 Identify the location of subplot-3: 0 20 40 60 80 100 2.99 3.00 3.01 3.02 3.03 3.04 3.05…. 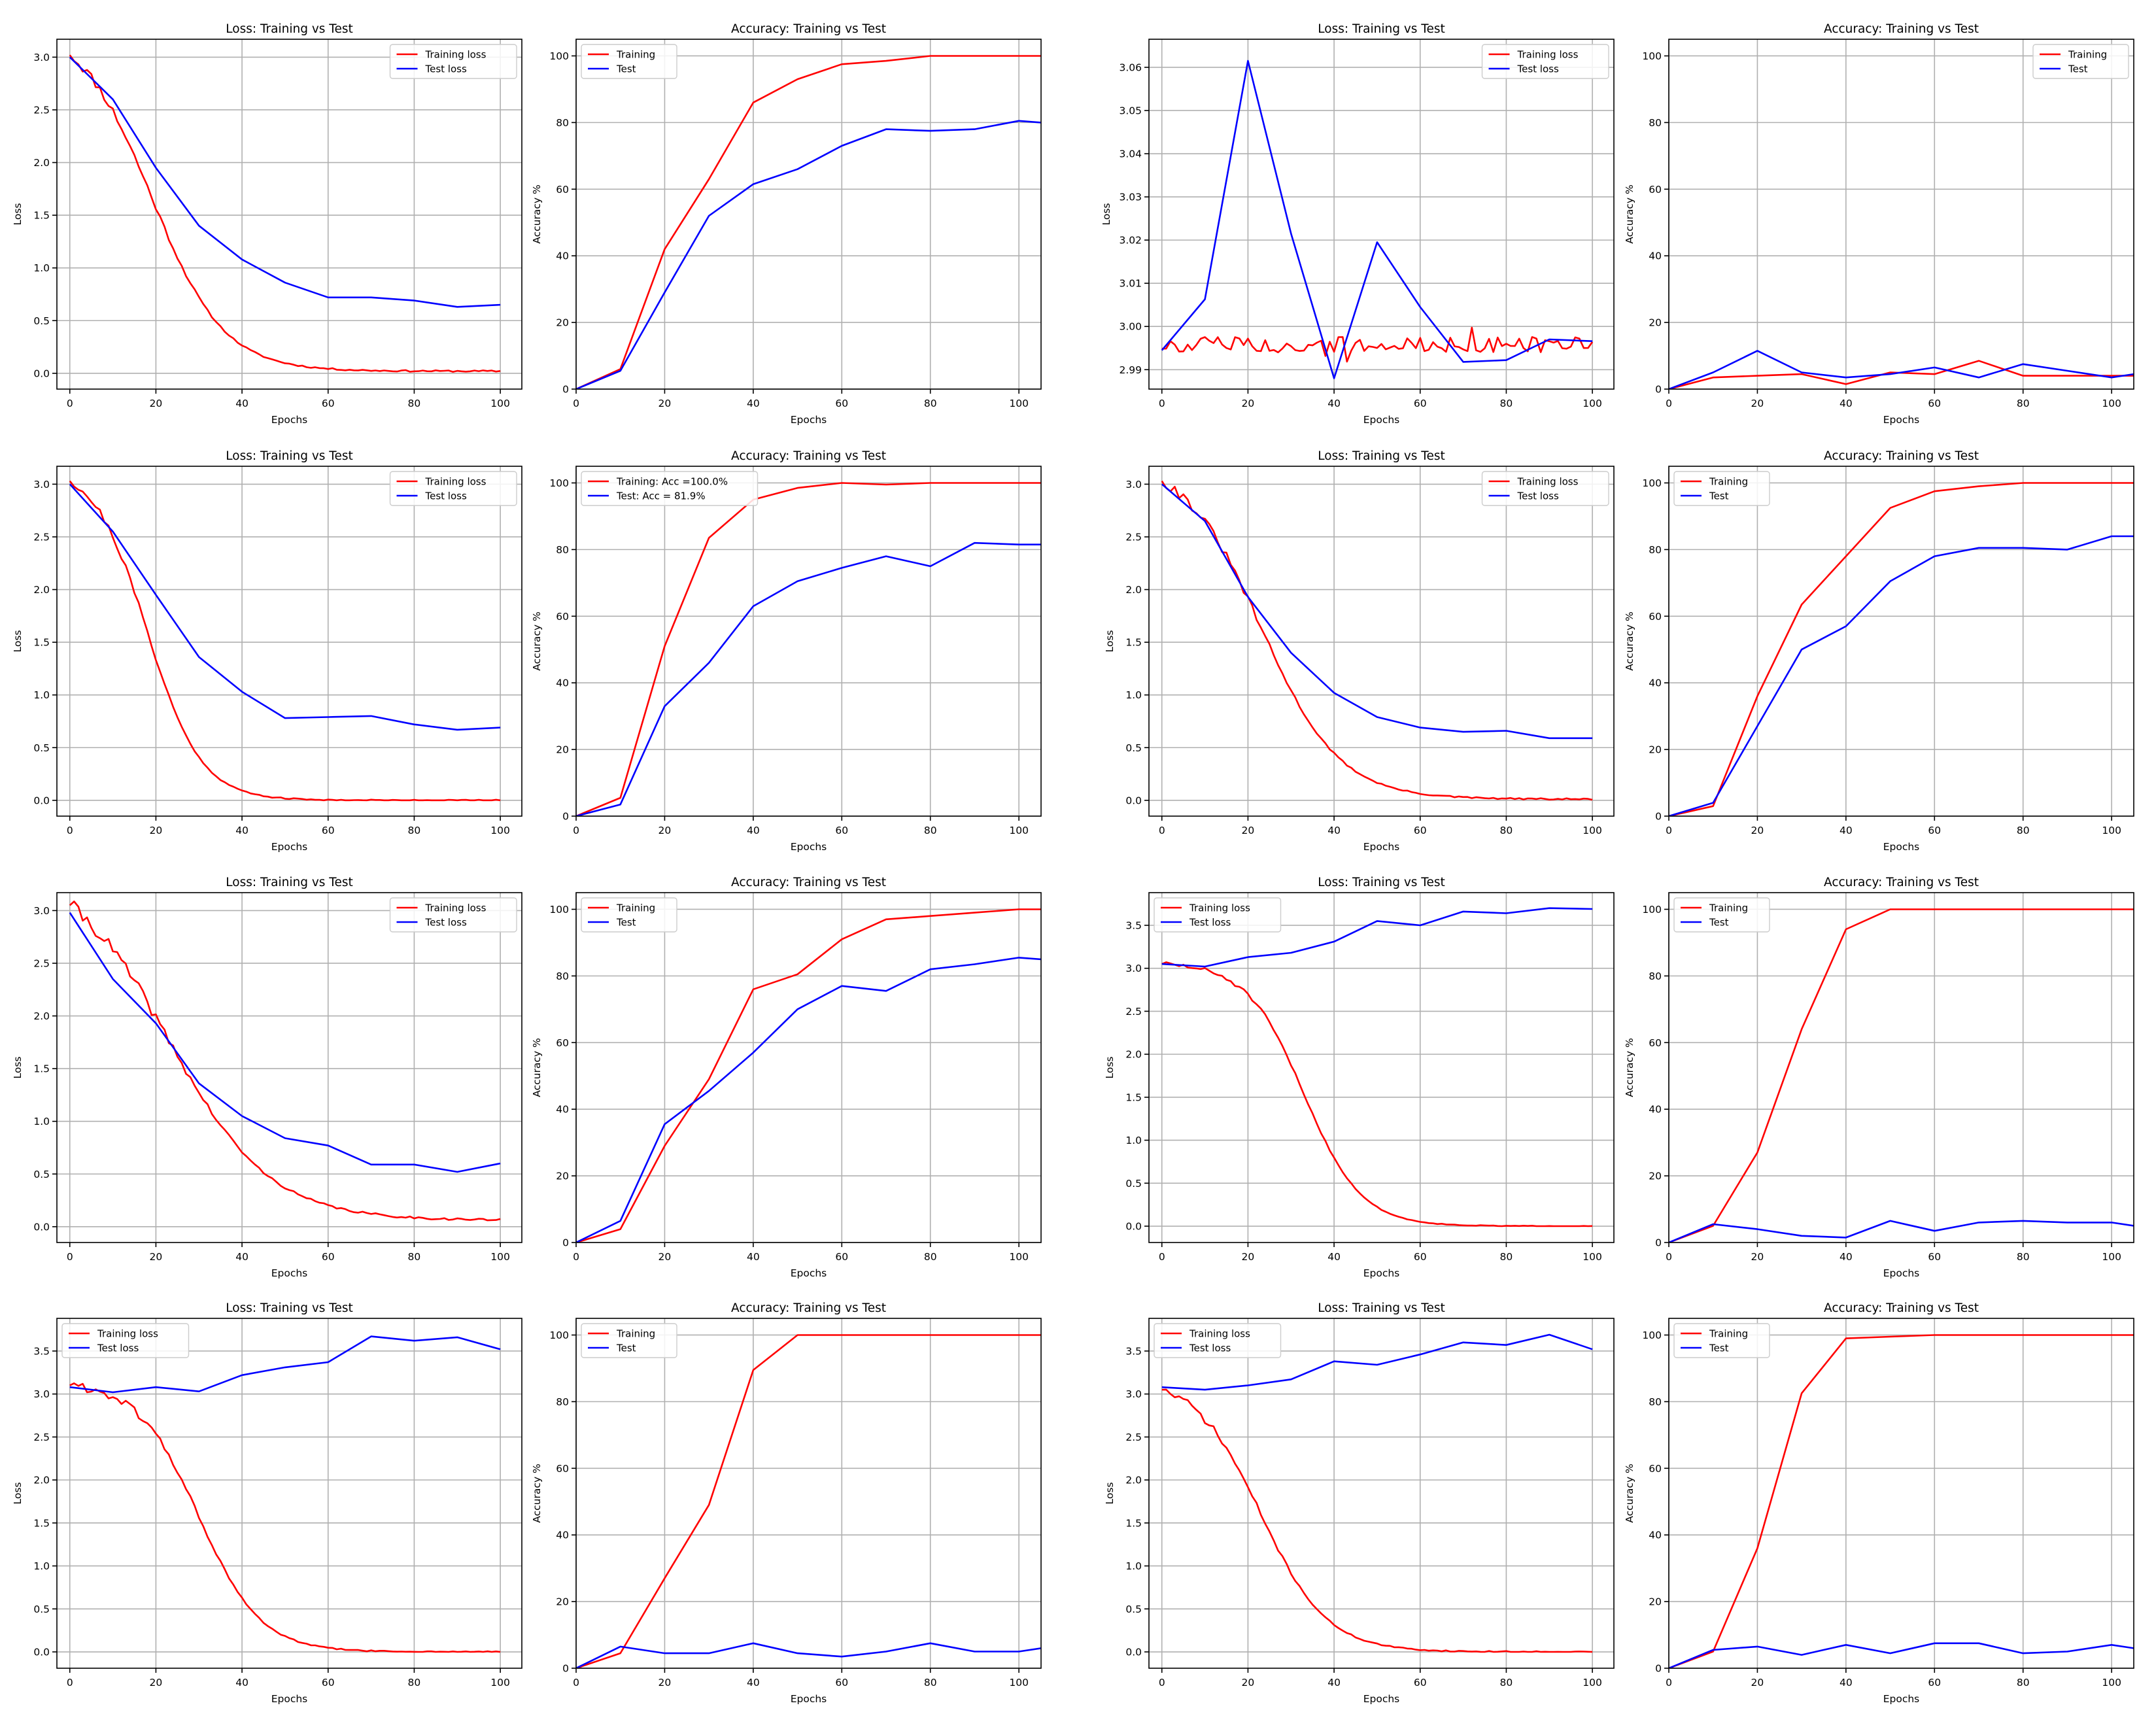
(1358, 224).